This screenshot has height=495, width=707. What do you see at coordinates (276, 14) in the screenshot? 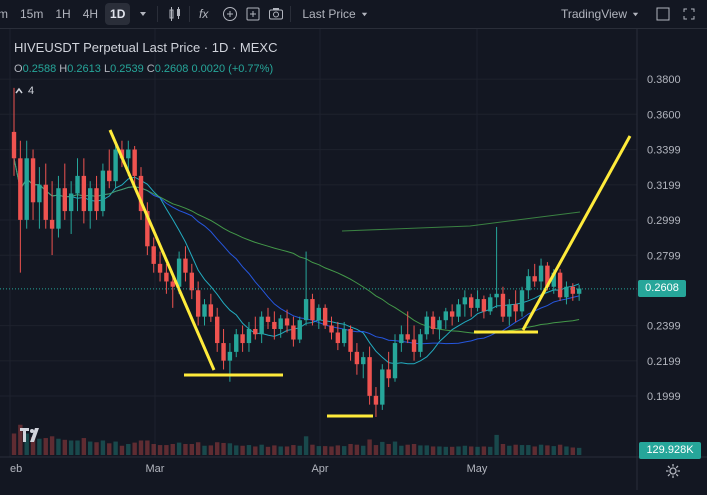
I see `snapshot-camera-icon` at bounding box center [276, 14].